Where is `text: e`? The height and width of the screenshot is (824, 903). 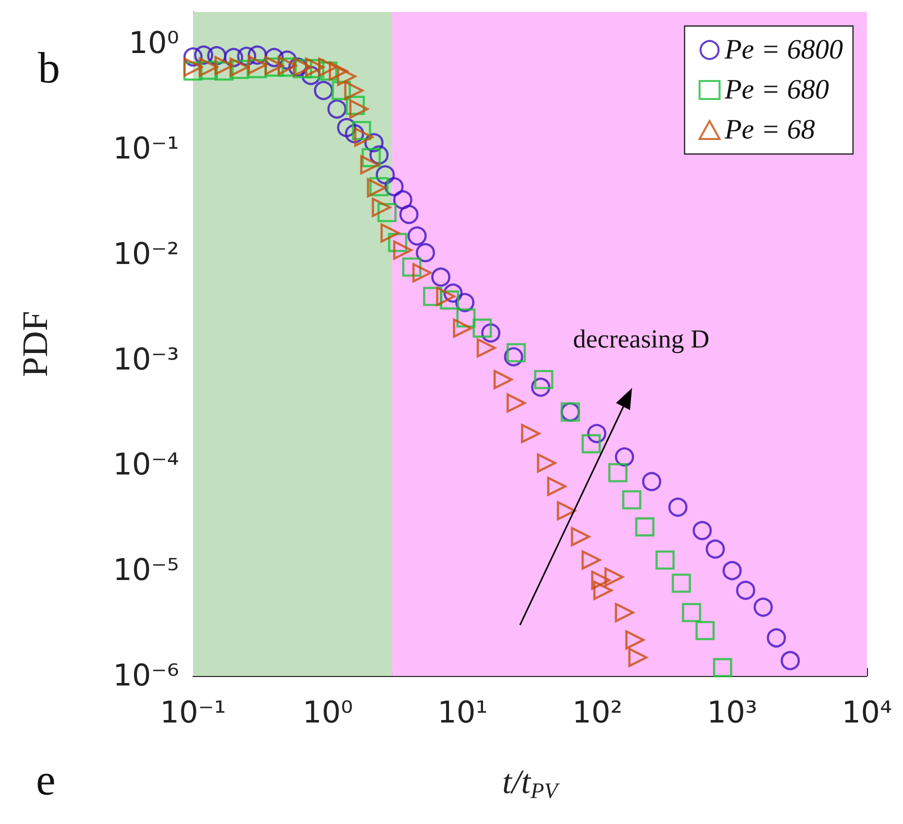 text: e is located at coordinates (46, 780).